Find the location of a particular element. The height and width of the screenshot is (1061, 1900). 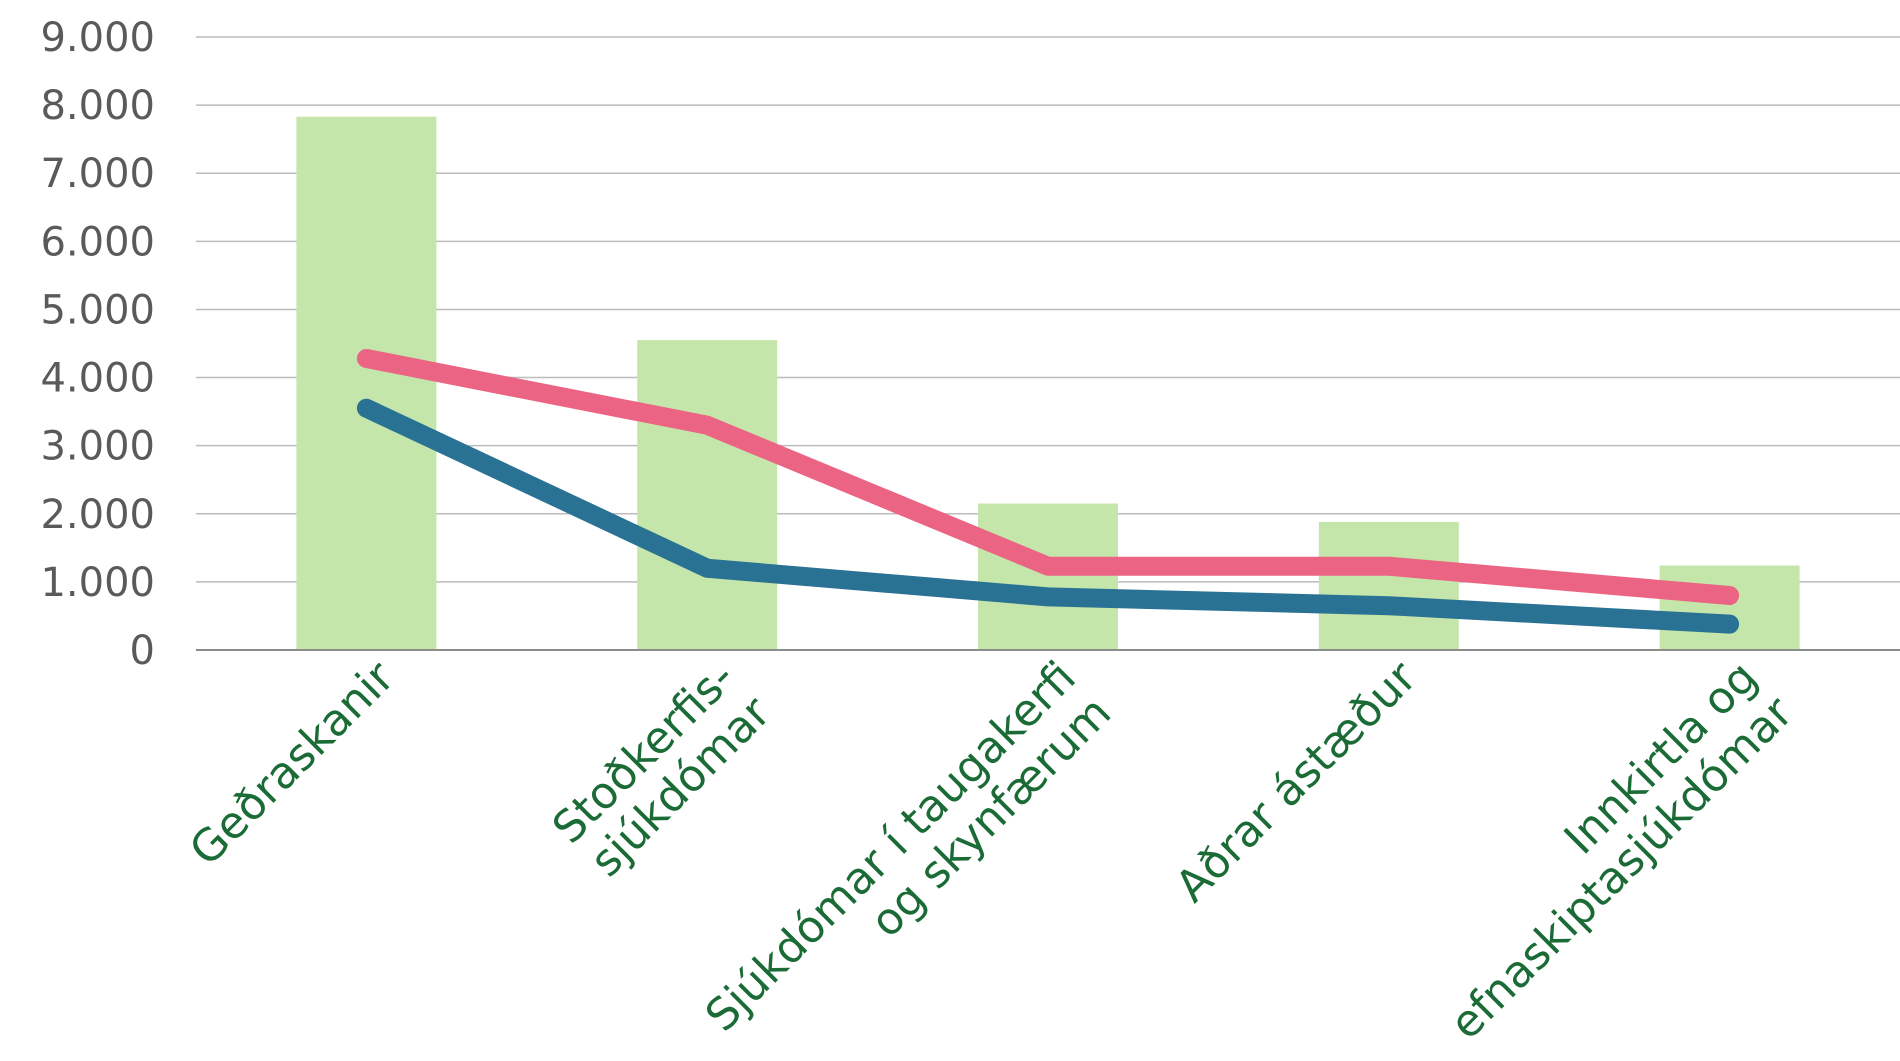

y-tick-label: 6.000 is located at coordinates (97, 242).